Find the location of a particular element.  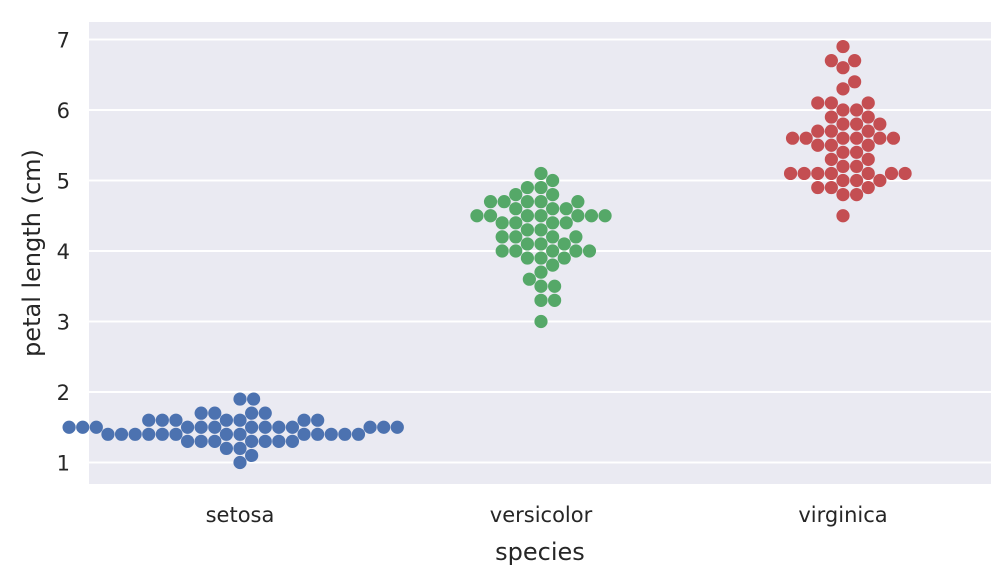

y-tick-label: 3 is located at coordinates (63, 323).